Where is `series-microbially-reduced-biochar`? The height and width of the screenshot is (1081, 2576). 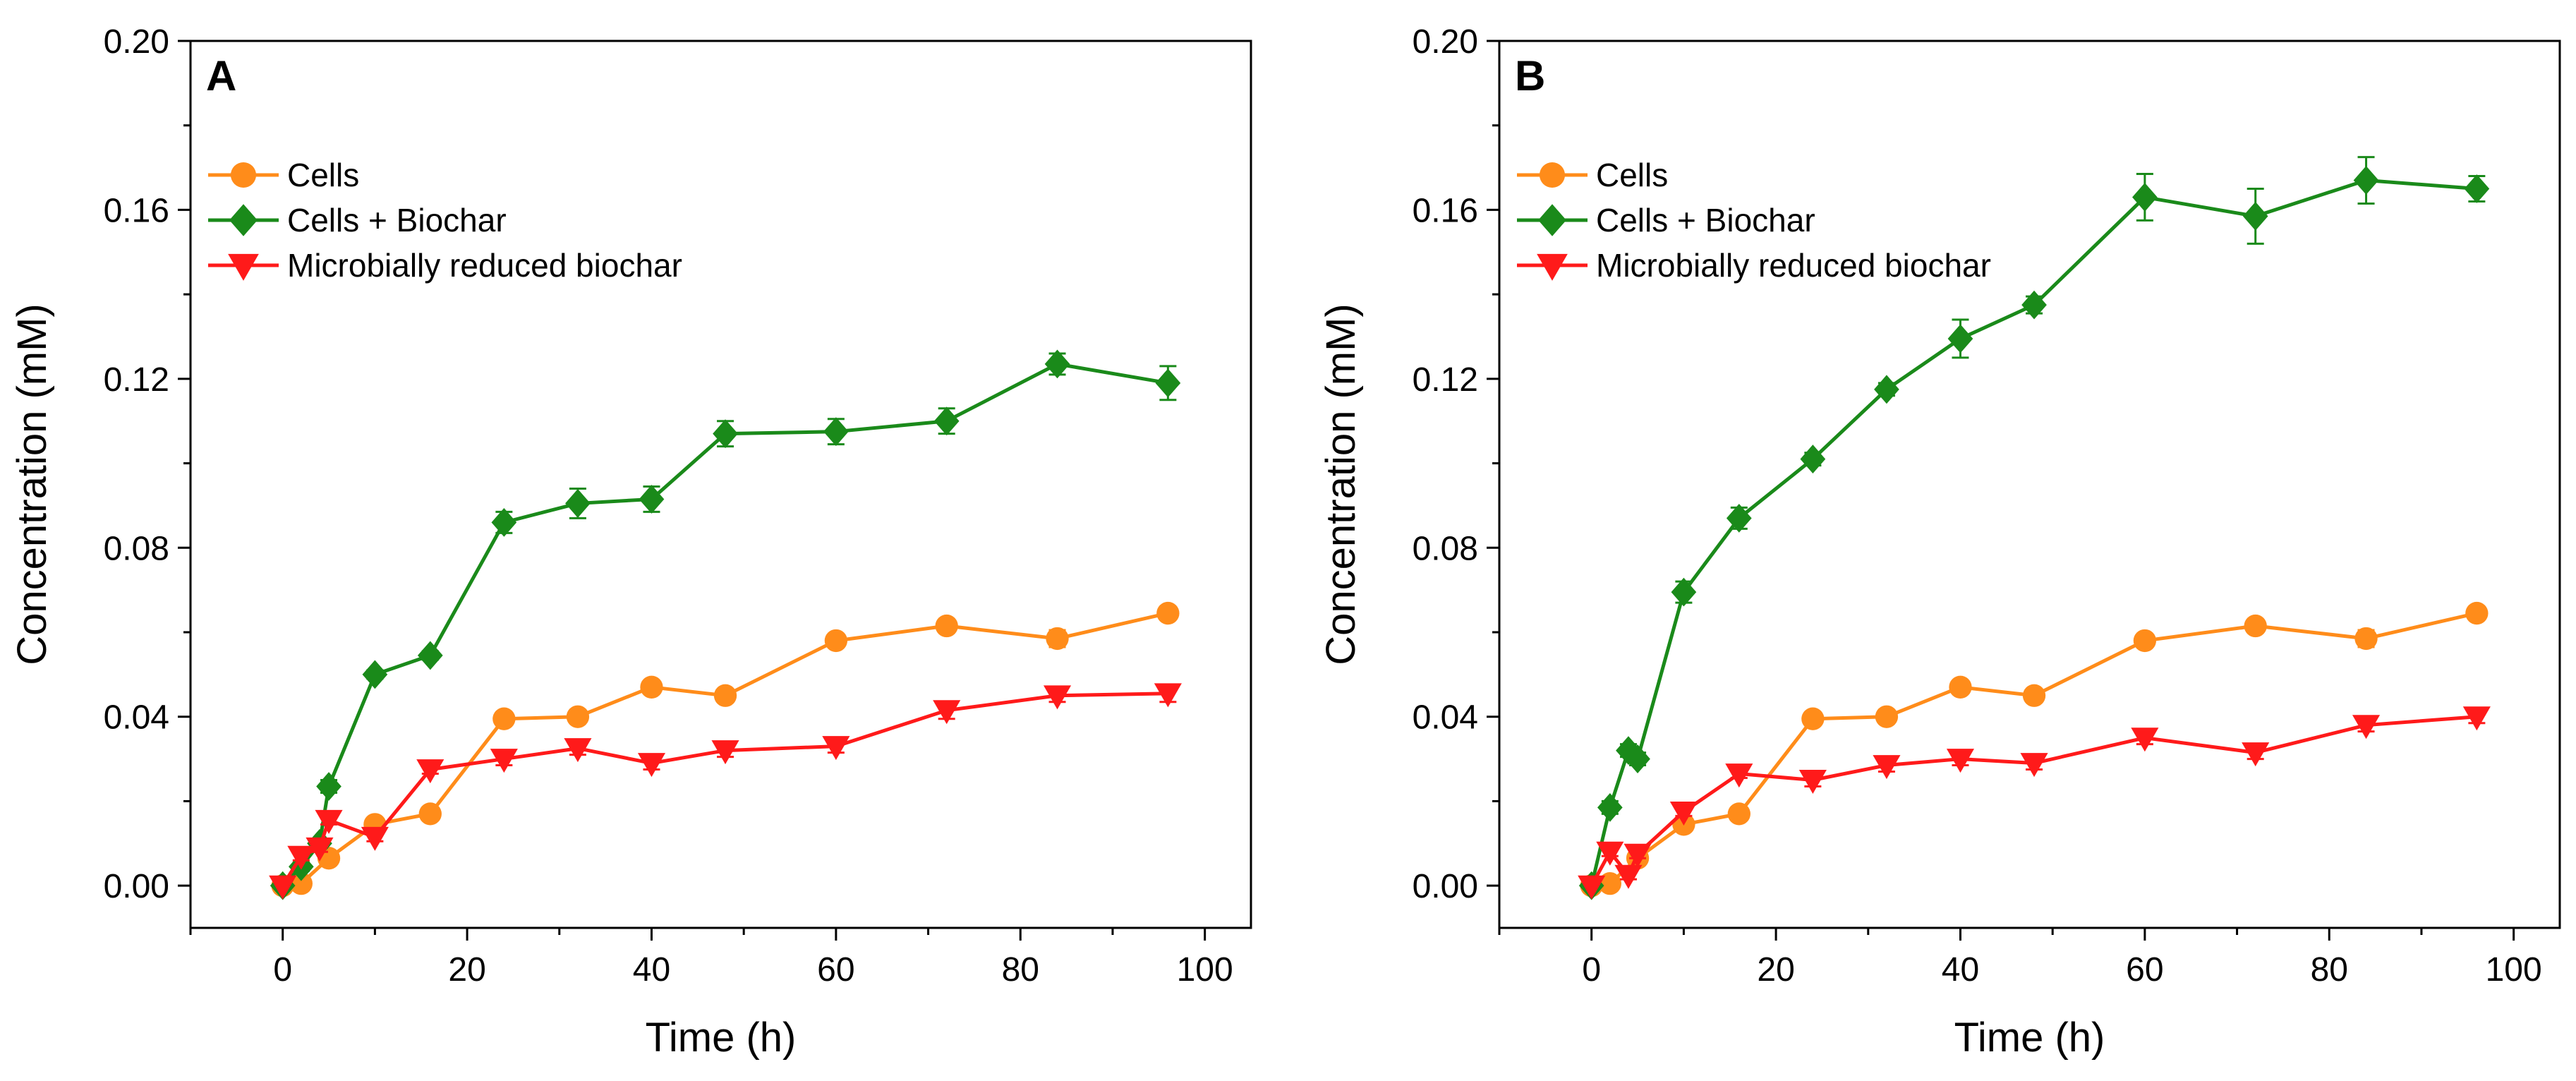
series-microbially-reduced-biochar is located at coordinates (726, 792).